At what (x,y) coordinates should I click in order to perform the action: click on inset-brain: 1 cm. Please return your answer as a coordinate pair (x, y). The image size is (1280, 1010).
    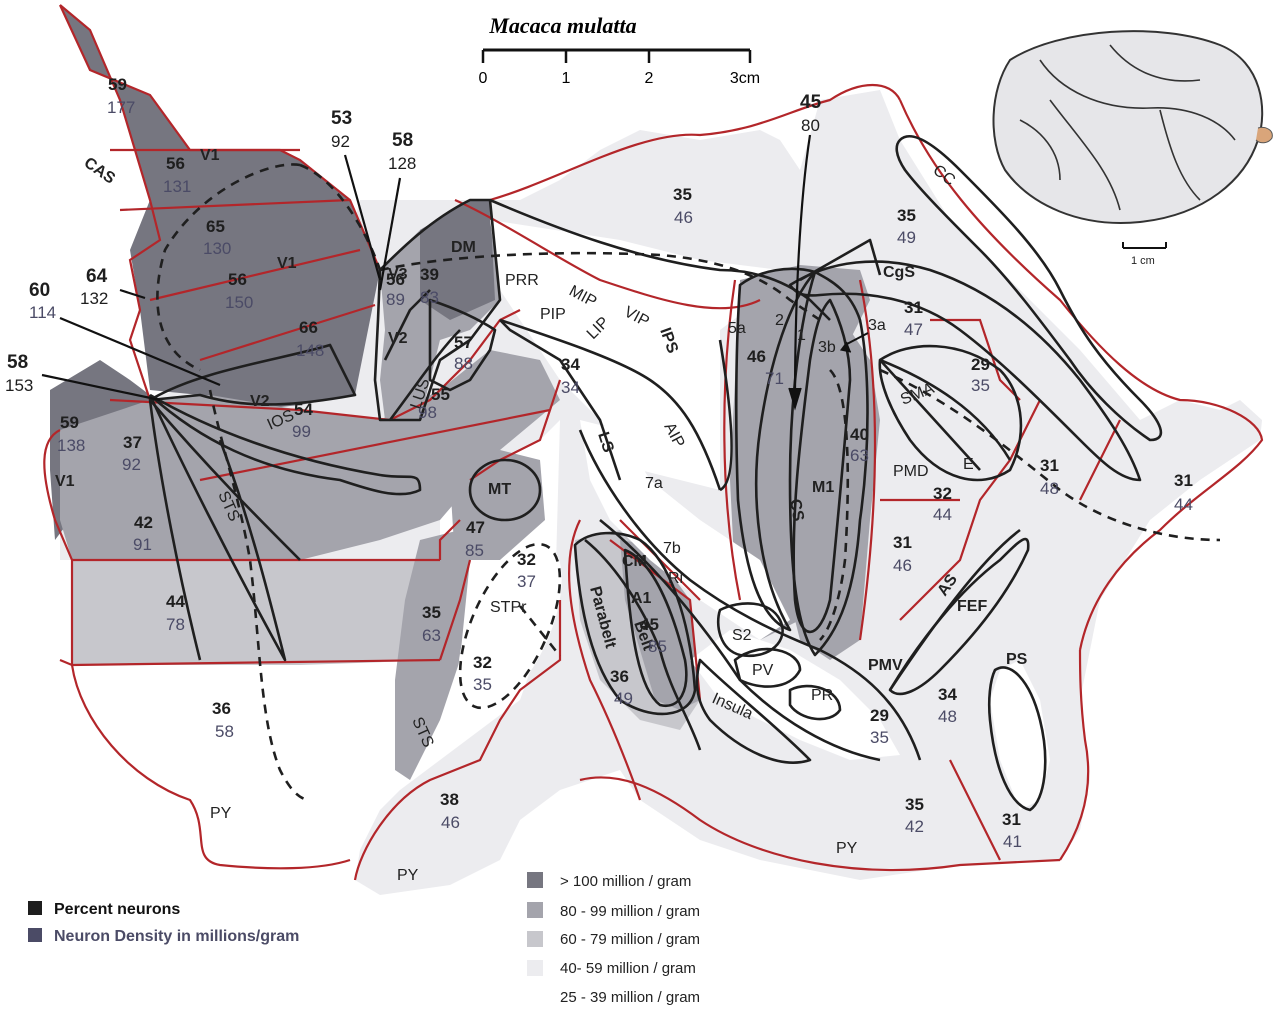
    Looking at the image, I should click on (1132, 148).